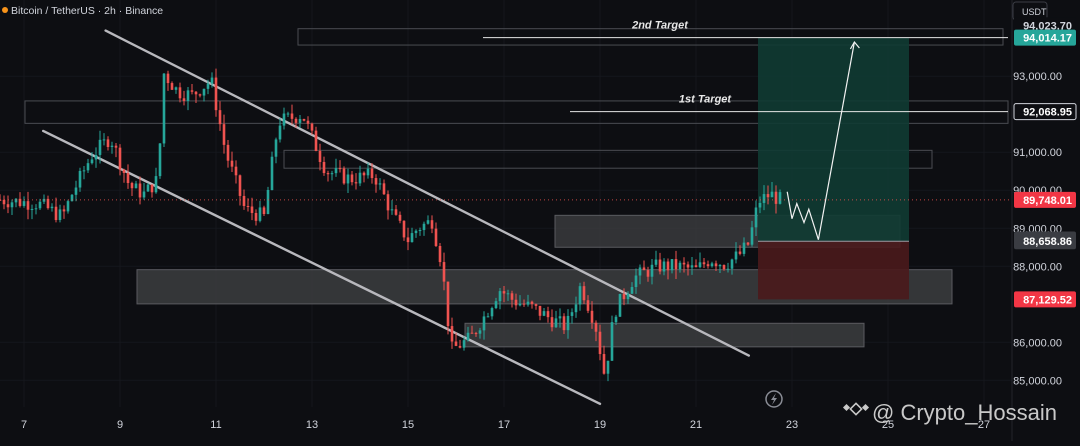 The image size is (1080, 446). I want to click on projected-path, so click(823, 140).